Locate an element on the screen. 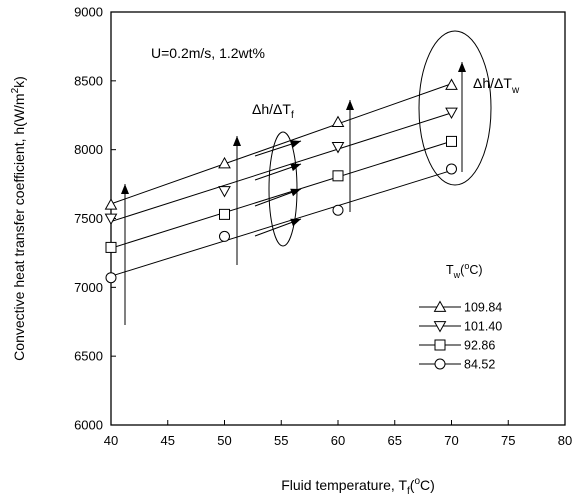 The image size is (578, 503). x-tick-label: 75 is located at coordinates (508, 440).